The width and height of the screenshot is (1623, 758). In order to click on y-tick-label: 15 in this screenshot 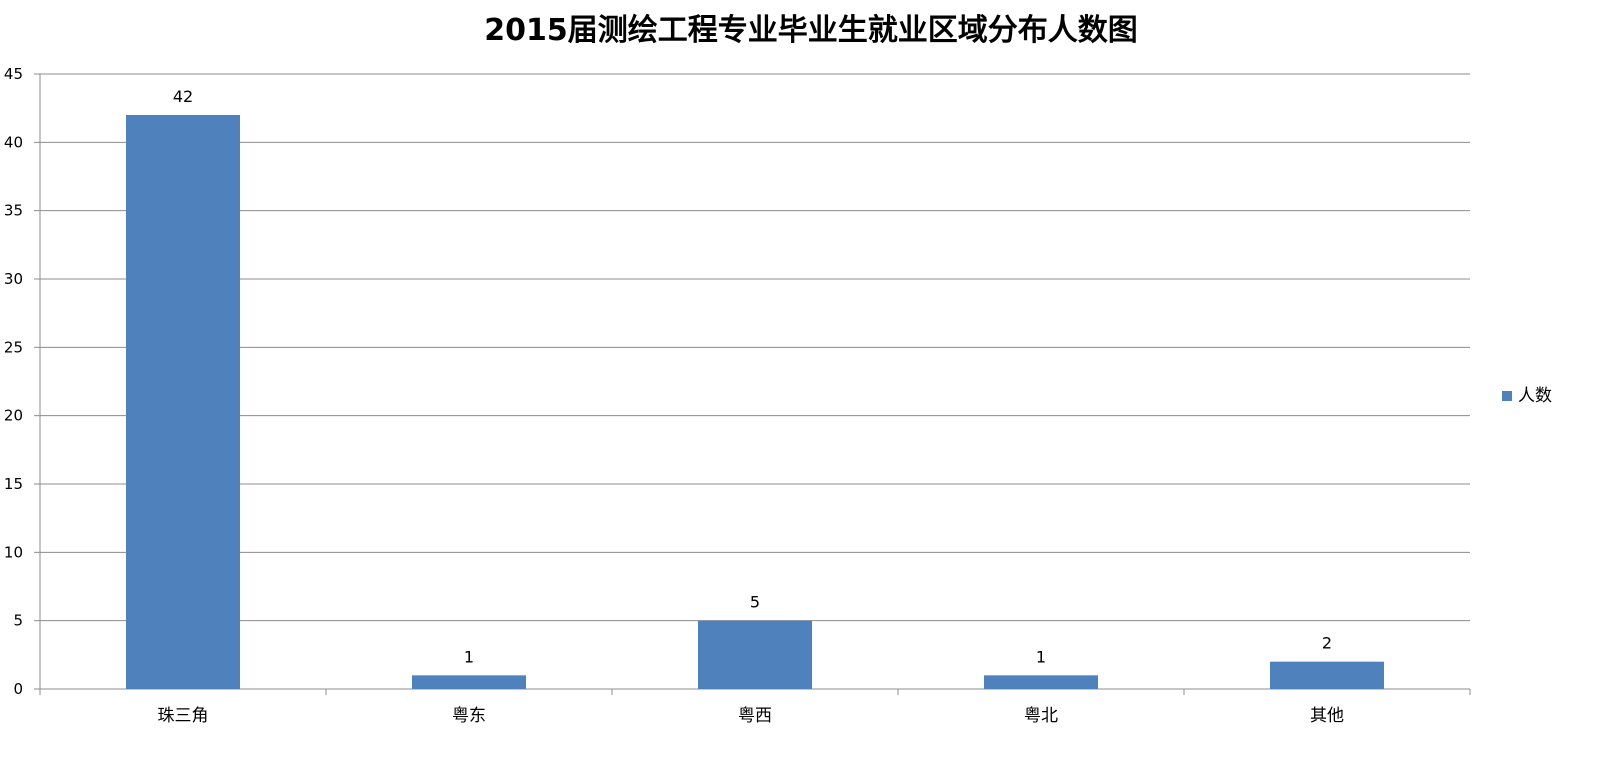, I will do `click(13, 484)`.